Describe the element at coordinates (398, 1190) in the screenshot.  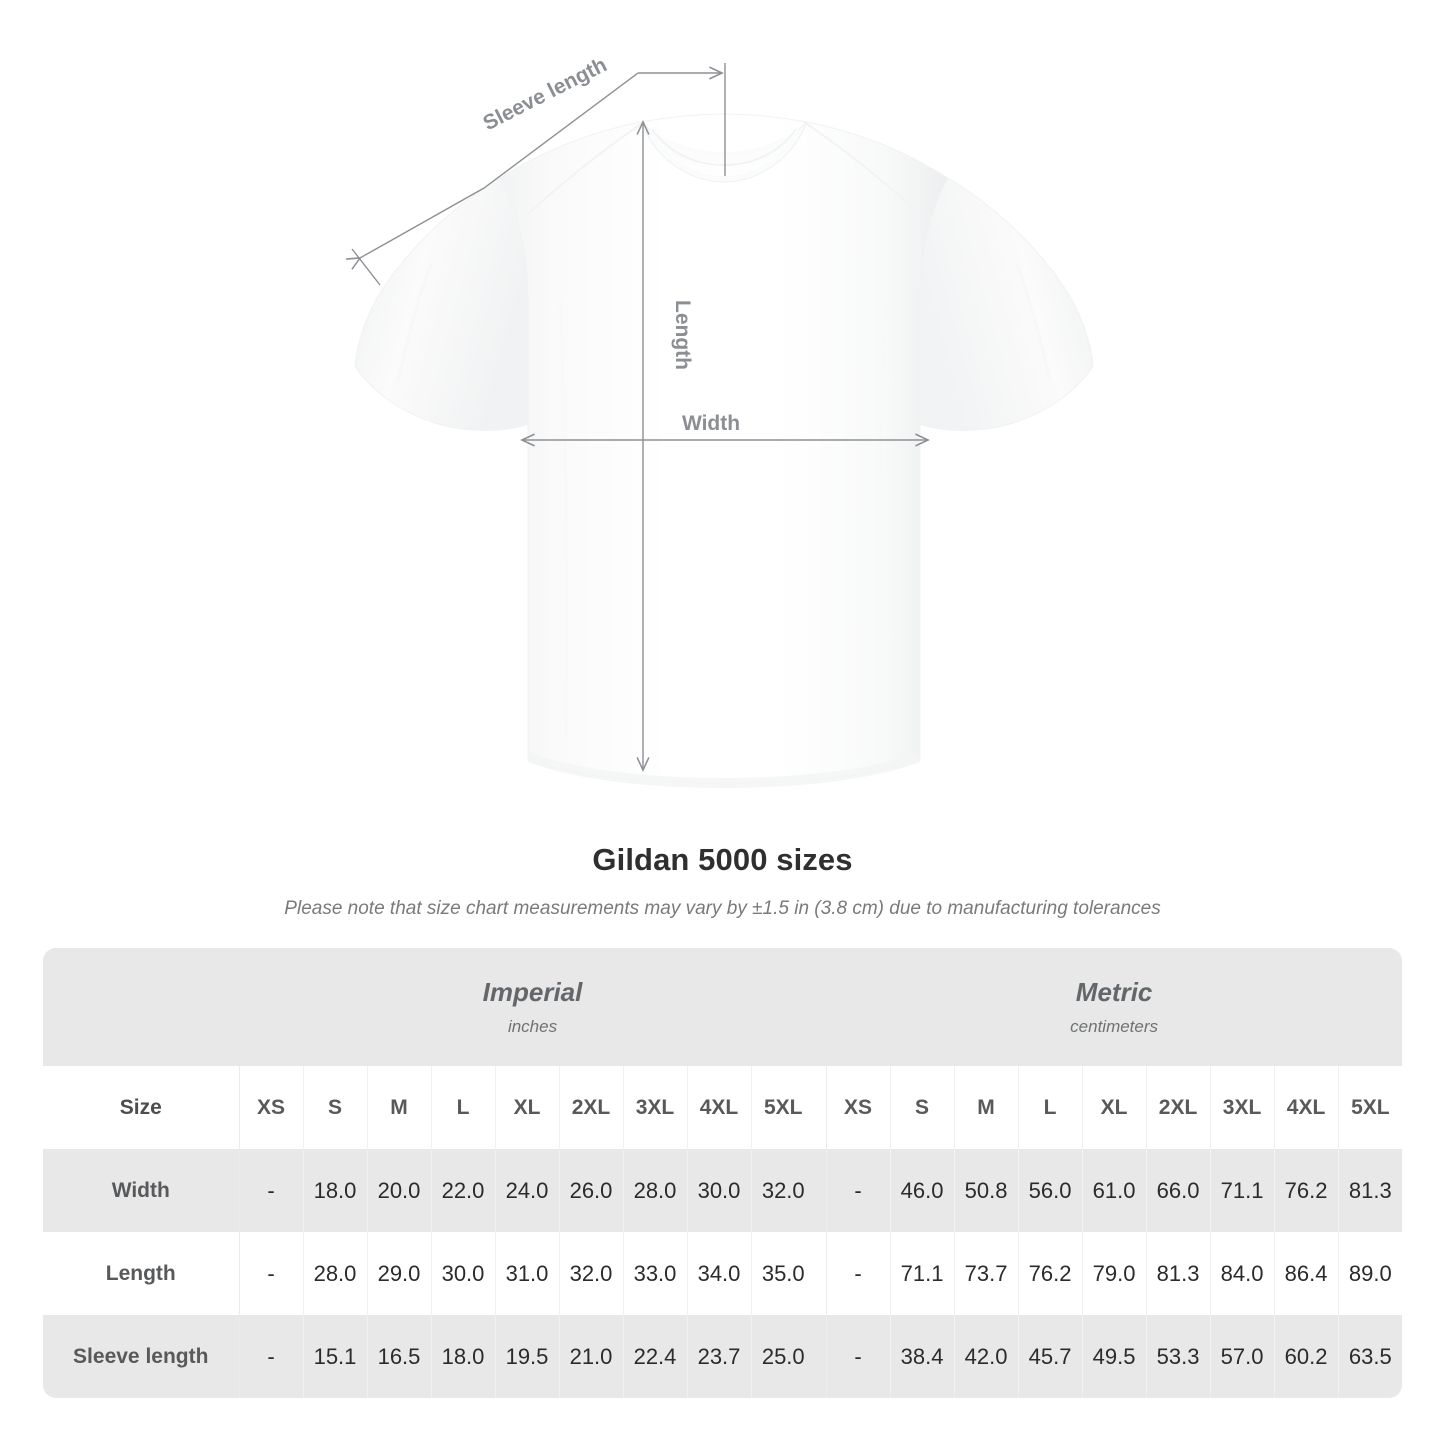
I see `cell-width-imperial-M: 20.0` at that location.